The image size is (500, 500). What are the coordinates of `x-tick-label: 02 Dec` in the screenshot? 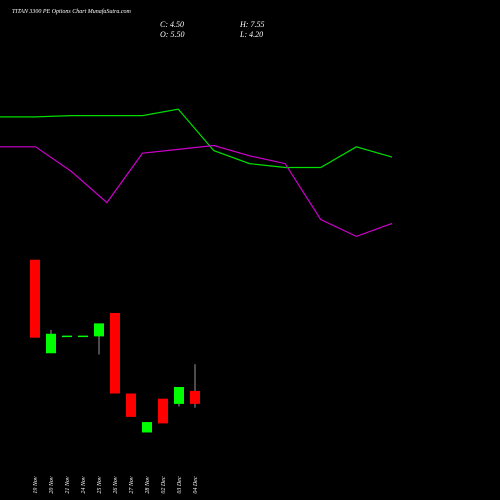 It's located at (164, 484).